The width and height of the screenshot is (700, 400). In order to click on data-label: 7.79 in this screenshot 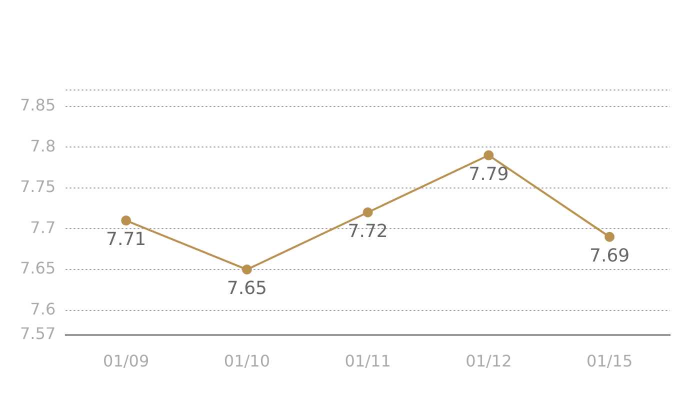, I will do `click(488, 174)`.